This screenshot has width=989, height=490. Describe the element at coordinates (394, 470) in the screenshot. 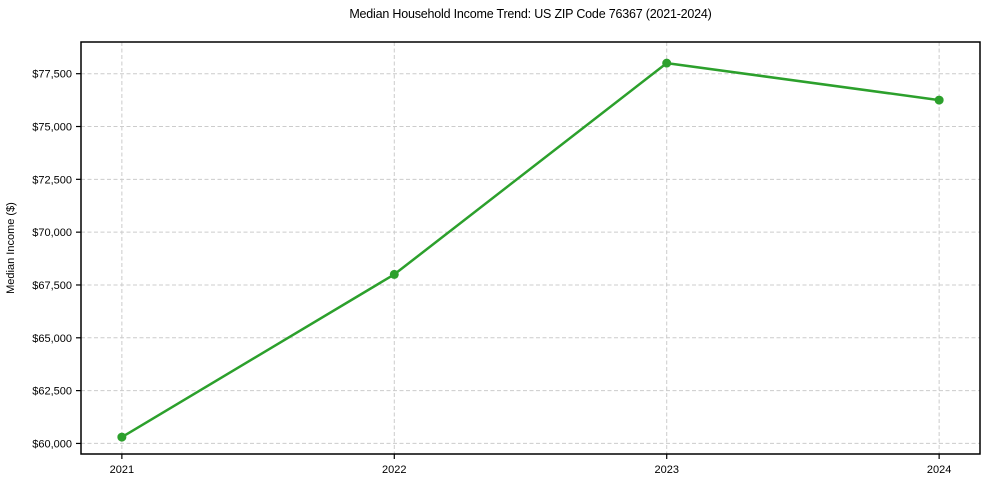

I see `x-tick-label: 2022` at that location.